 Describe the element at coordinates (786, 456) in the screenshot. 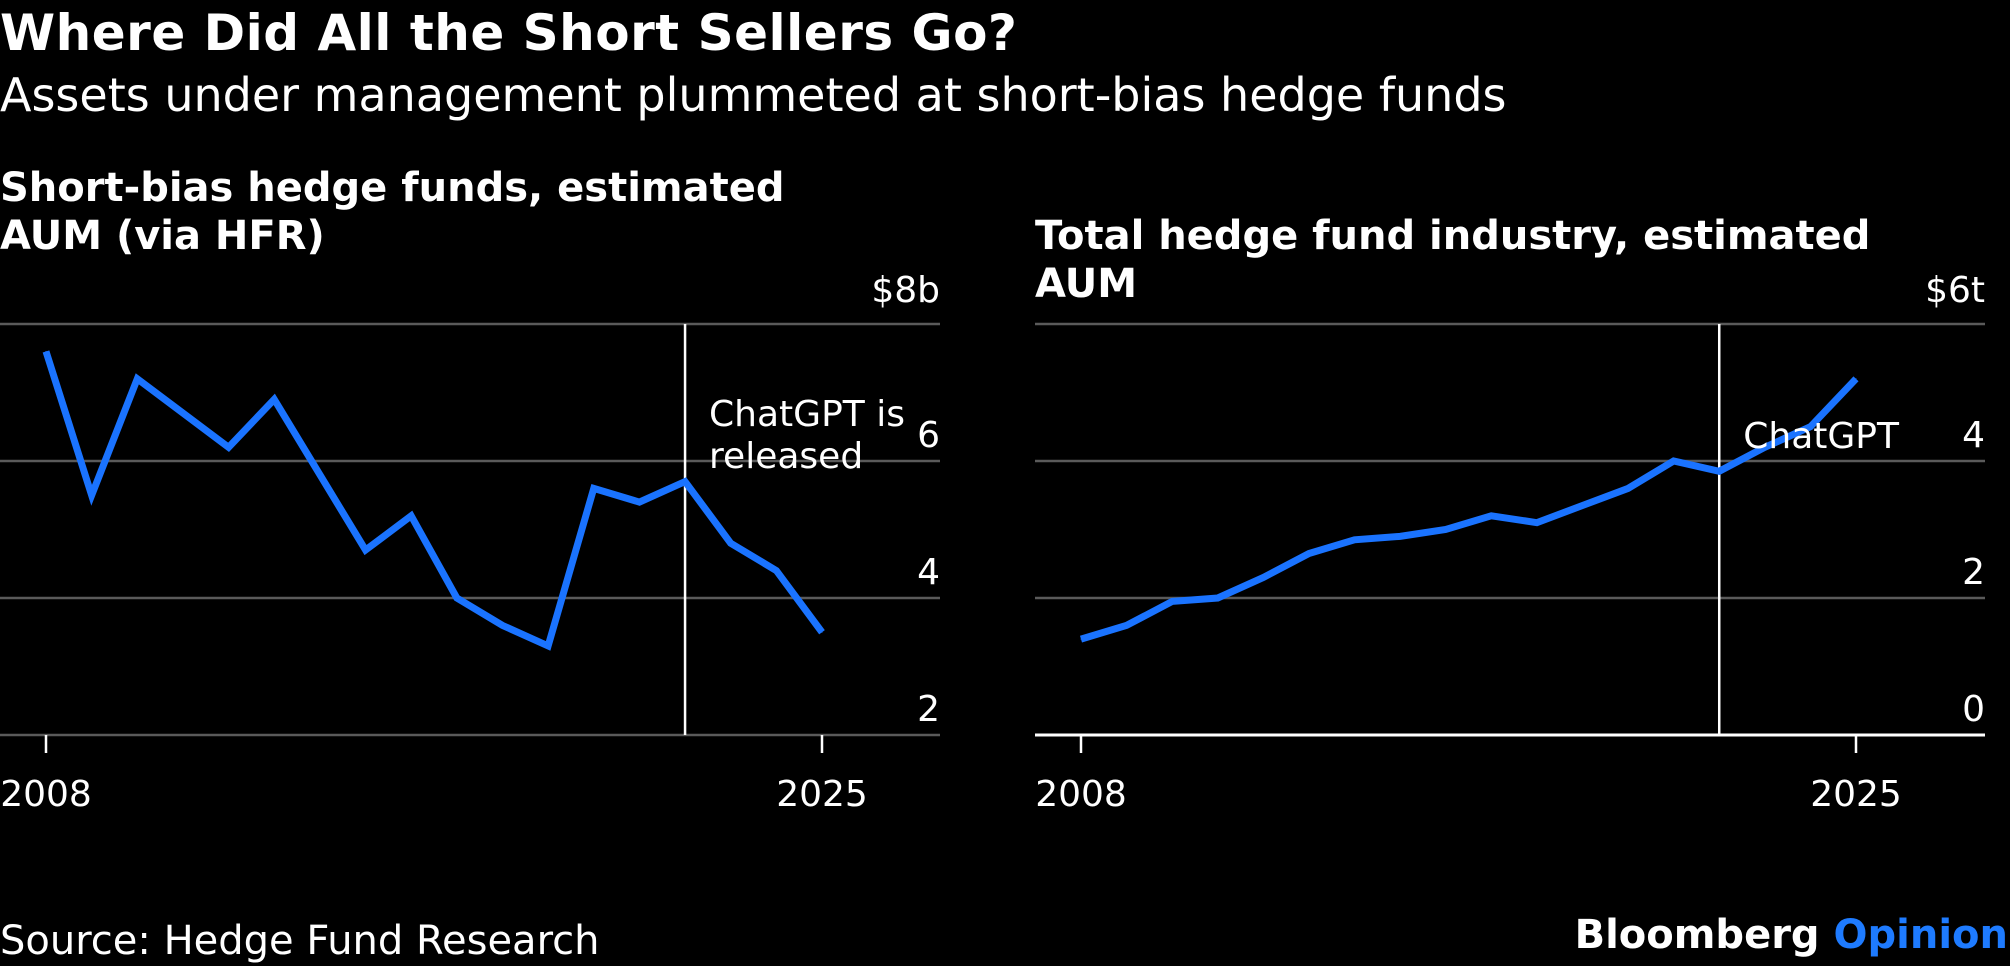

I see `annotation-label: released` at that location.